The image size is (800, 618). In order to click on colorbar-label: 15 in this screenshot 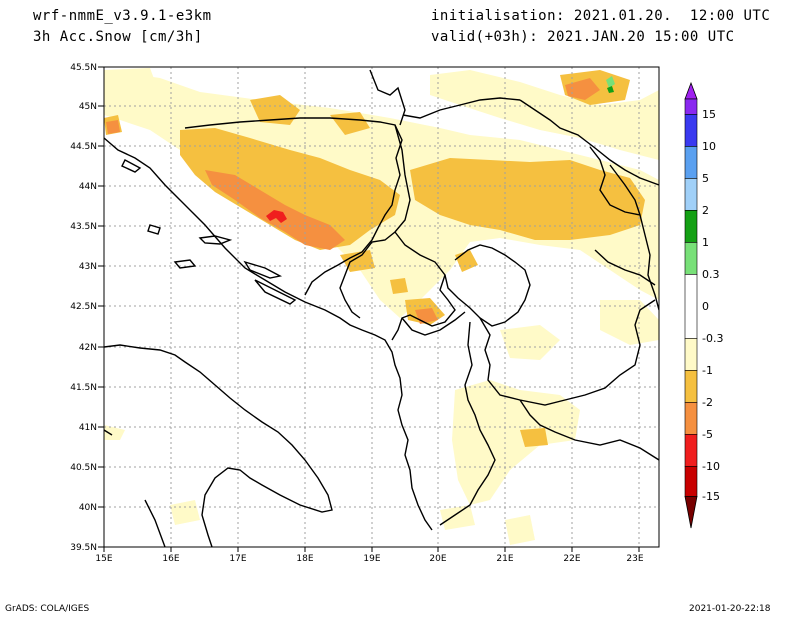, I will do `click(709, 114)`.